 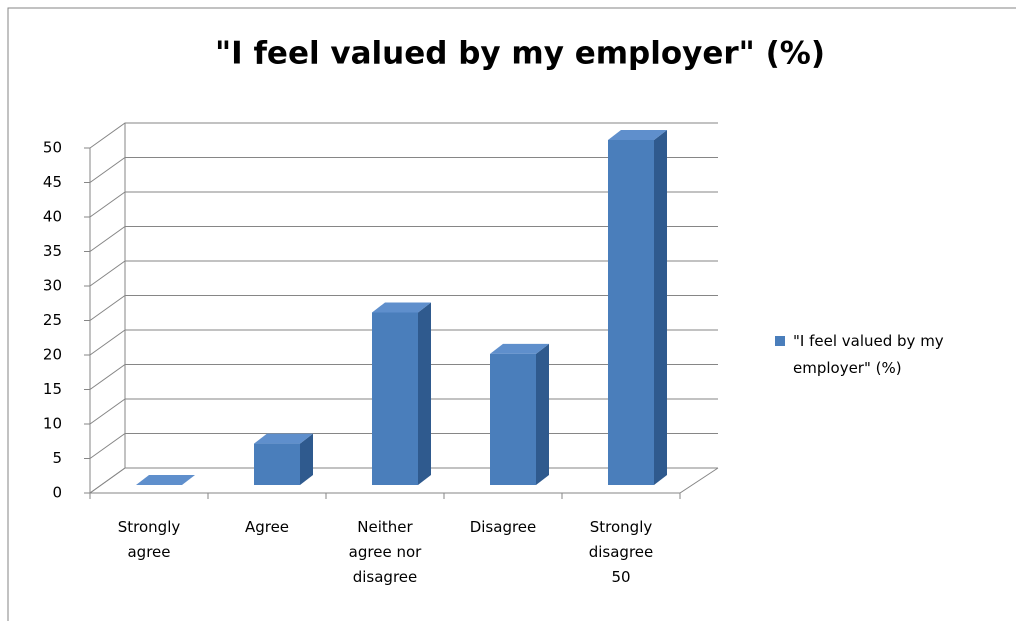 I want to click on y-tick-label: 20, so click(x=52, y=355).